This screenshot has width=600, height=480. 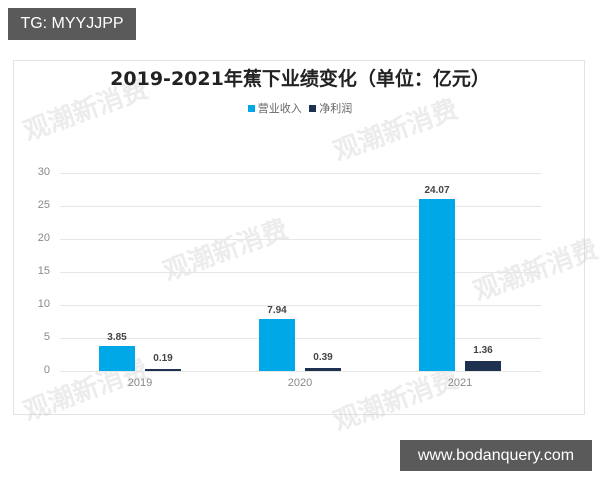 I want to click on value-label: 3.85, so click(x=117, y=337).